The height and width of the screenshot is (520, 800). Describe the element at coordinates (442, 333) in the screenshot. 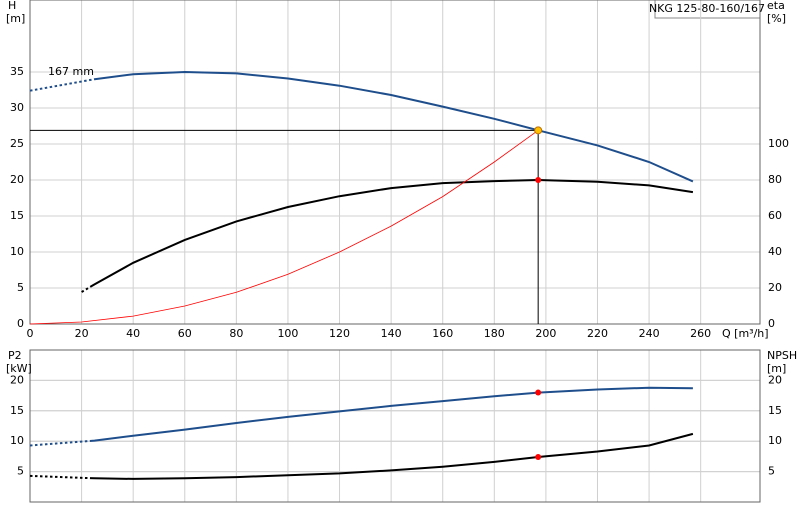

I see `x-tick-label: 160` at that location.